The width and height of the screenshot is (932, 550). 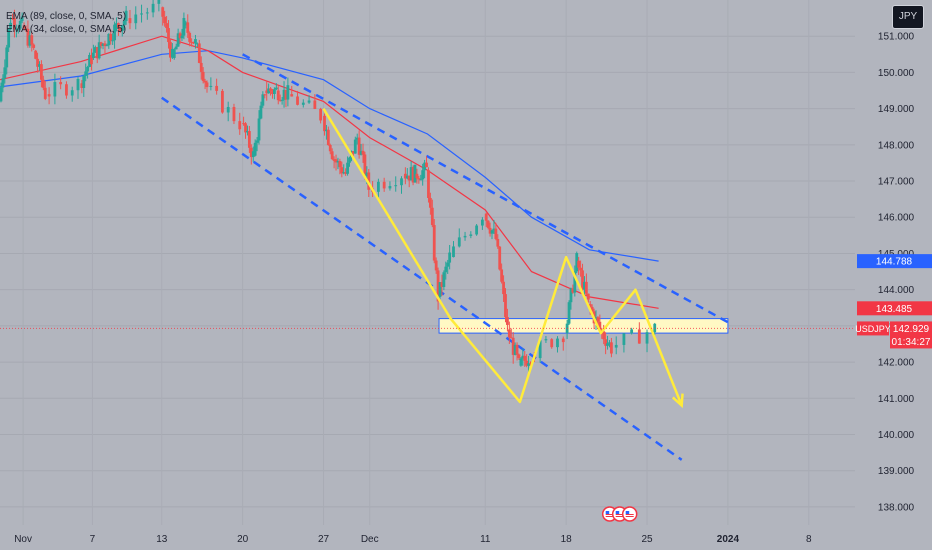 What do you see at coordinates (607, 512) in the screenshot?
I see `flag-canton` at bounding box center [607, 512].